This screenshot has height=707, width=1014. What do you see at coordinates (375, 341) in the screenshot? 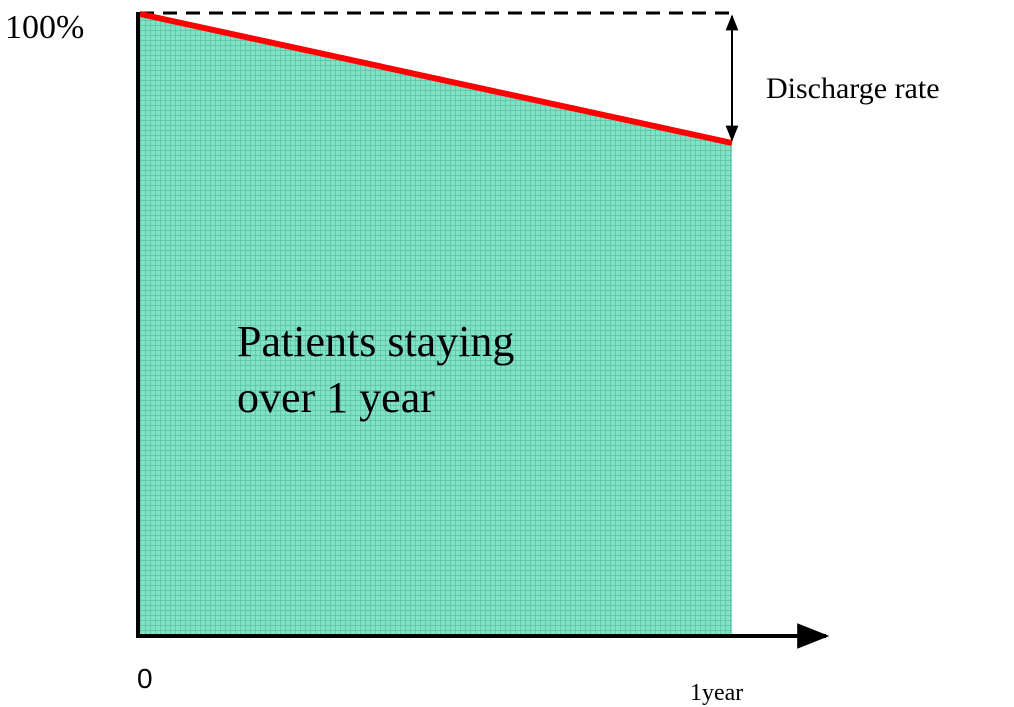
I see `area-label: Patients staying` at bounding box center [375, 341].